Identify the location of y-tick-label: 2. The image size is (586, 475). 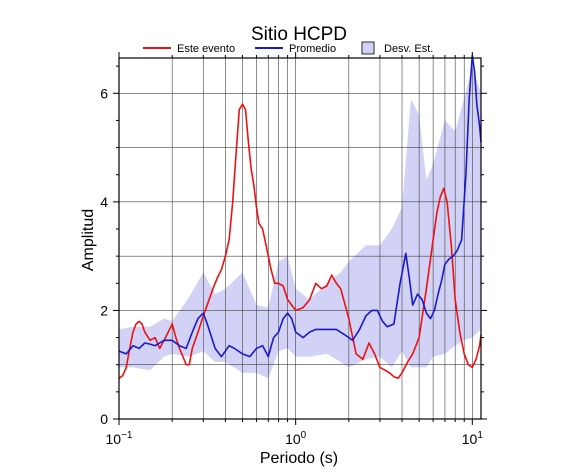
(104, 310).